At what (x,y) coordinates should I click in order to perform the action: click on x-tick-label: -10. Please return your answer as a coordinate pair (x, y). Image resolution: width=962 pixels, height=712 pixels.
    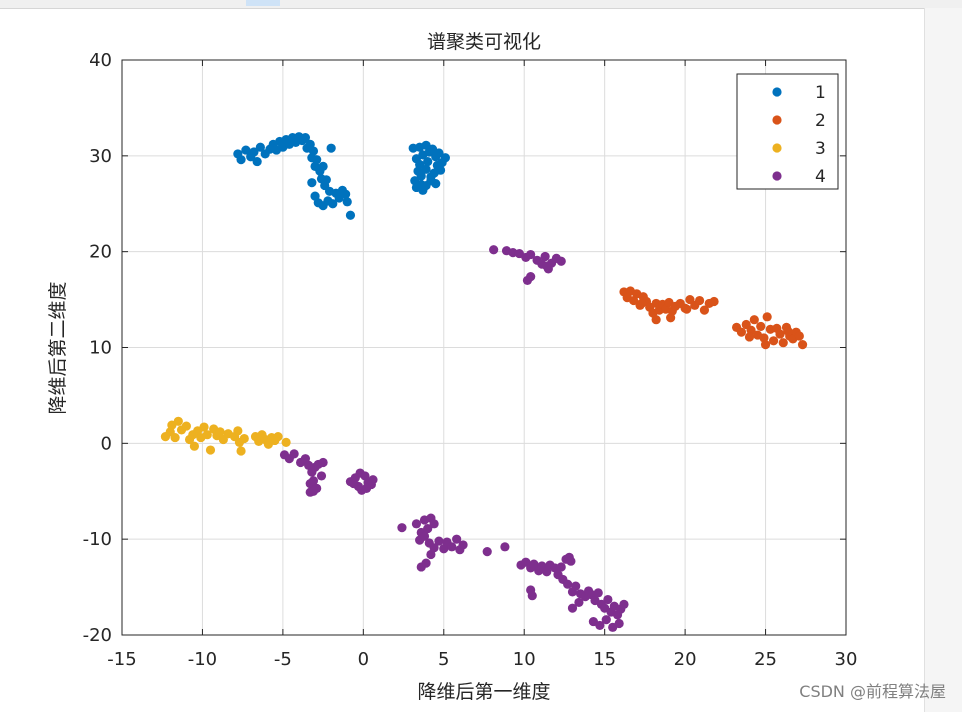
    Looking at the image, I should click on (202, 659).